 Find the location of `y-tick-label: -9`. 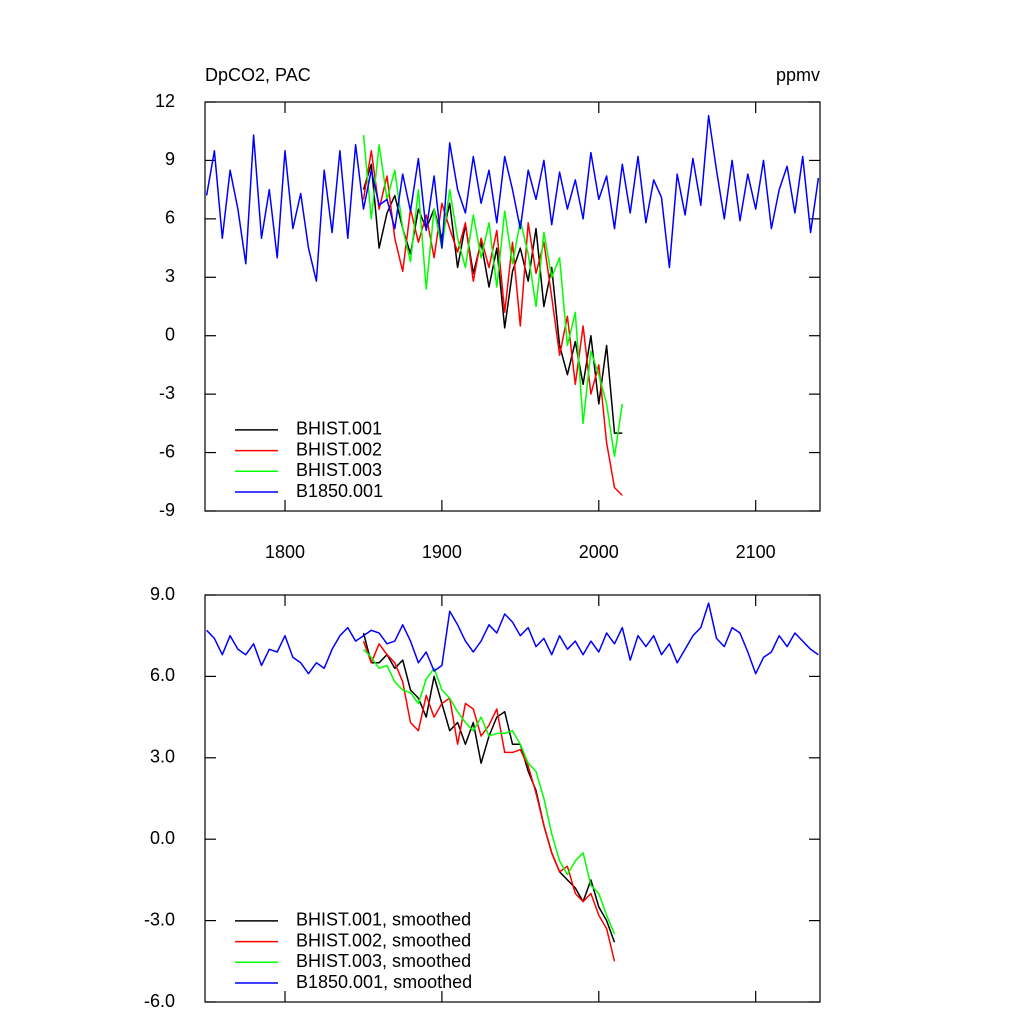

y-tick-label: -9 is located at coordinates (167, 510).